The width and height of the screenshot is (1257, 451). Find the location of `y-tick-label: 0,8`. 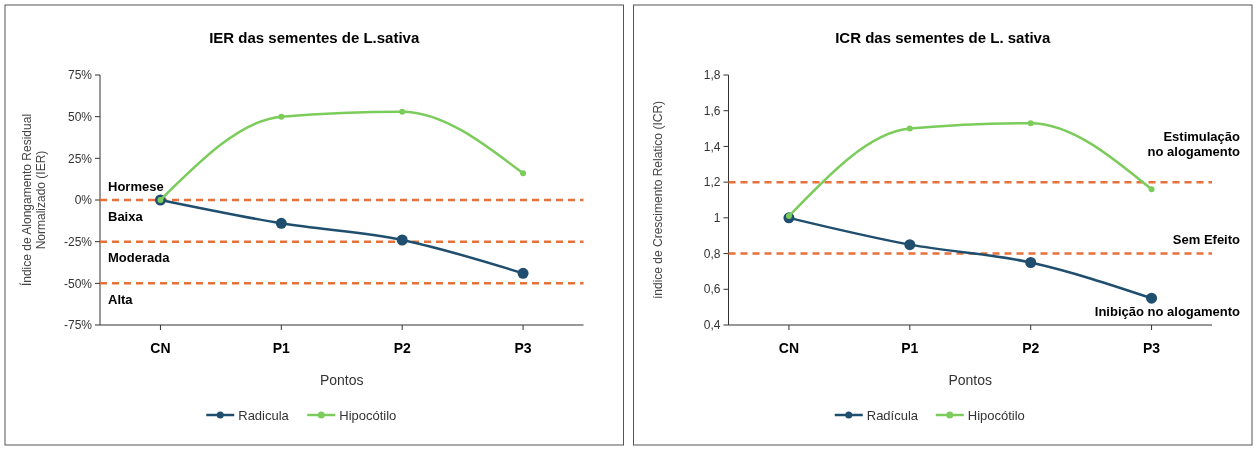

y-tick-label: 0,8 is located at coordinates (712, 253).